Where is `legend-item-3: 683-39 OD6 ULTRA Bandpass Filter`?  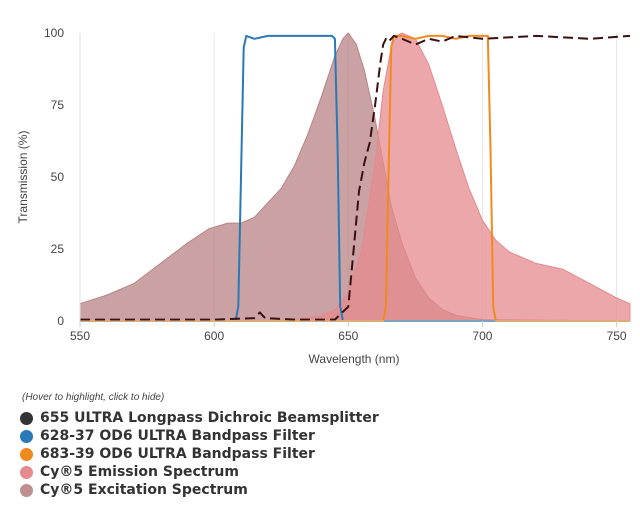 legend-item-3: 683-39 OD6 ULTRA Bandpass Filter is located at coordinates (320, 454).